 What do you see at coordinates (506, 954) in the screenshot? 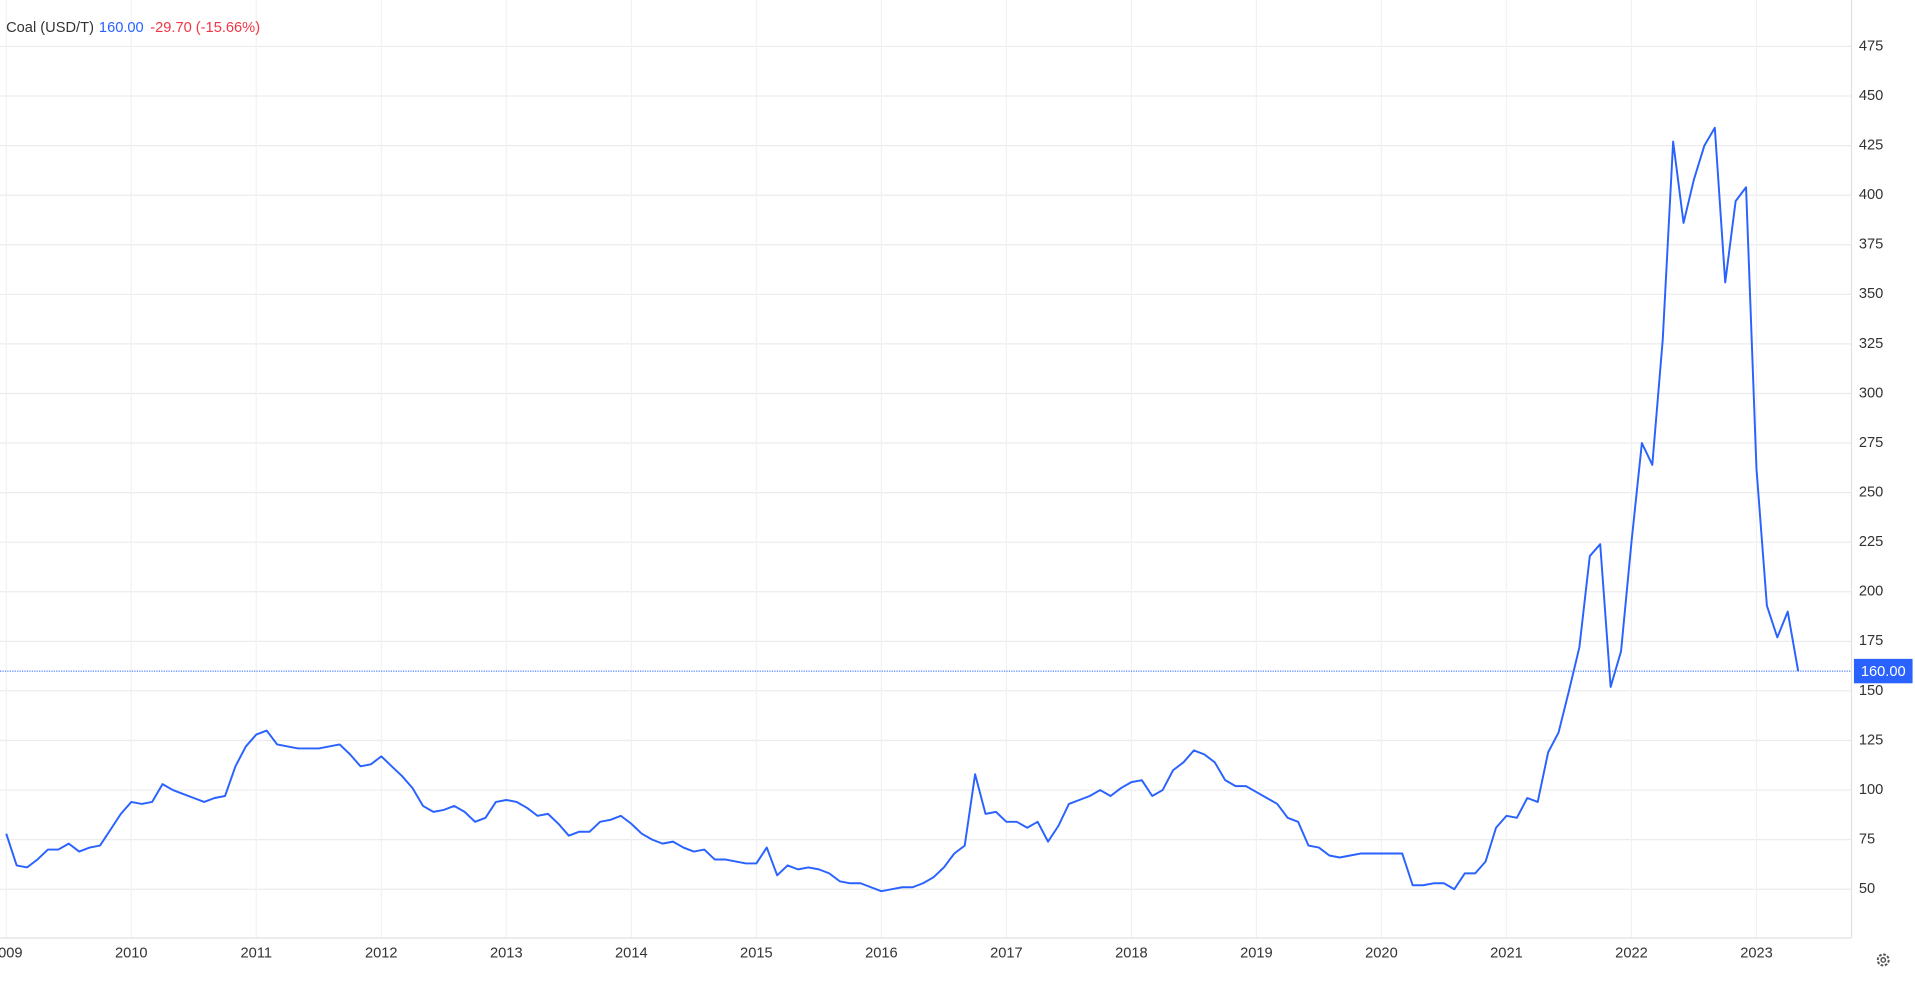
I see `x-tick-label: 2013` at bounding box center [506, 954].